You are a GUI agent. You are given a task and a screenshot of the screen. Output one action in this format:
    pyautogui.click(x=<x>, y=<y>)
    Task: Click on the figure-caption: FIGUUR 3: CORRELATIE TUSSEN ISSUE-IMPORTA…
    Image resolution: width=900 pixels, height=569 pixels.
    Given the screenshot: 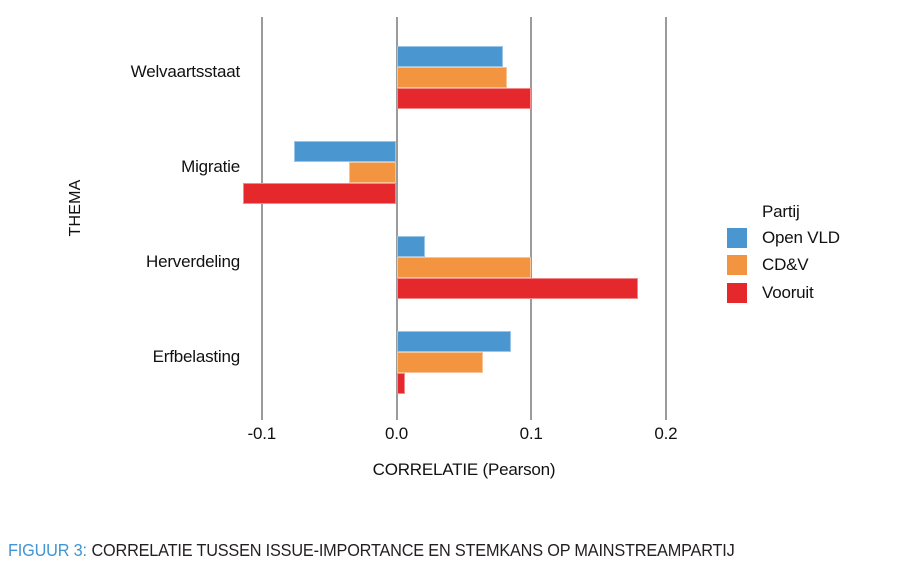 What is the action you would take?
    pyautogui.click(x=371, y=550)
    